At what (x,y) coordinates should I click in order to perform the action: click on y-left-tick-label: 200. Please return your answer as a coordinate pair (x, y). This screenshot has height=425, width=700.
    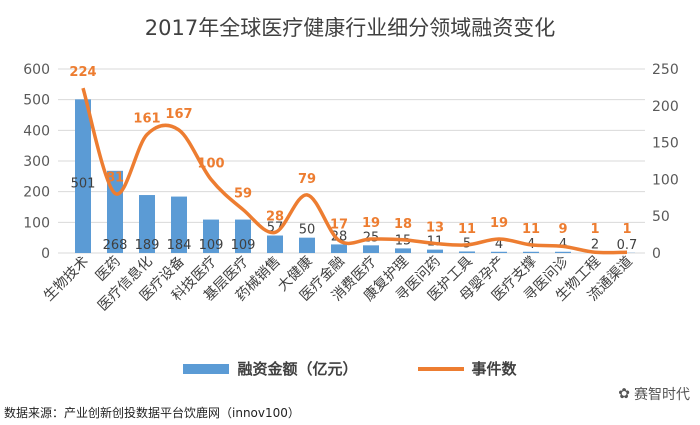
    Looking at the image, I should click on (36, 193).